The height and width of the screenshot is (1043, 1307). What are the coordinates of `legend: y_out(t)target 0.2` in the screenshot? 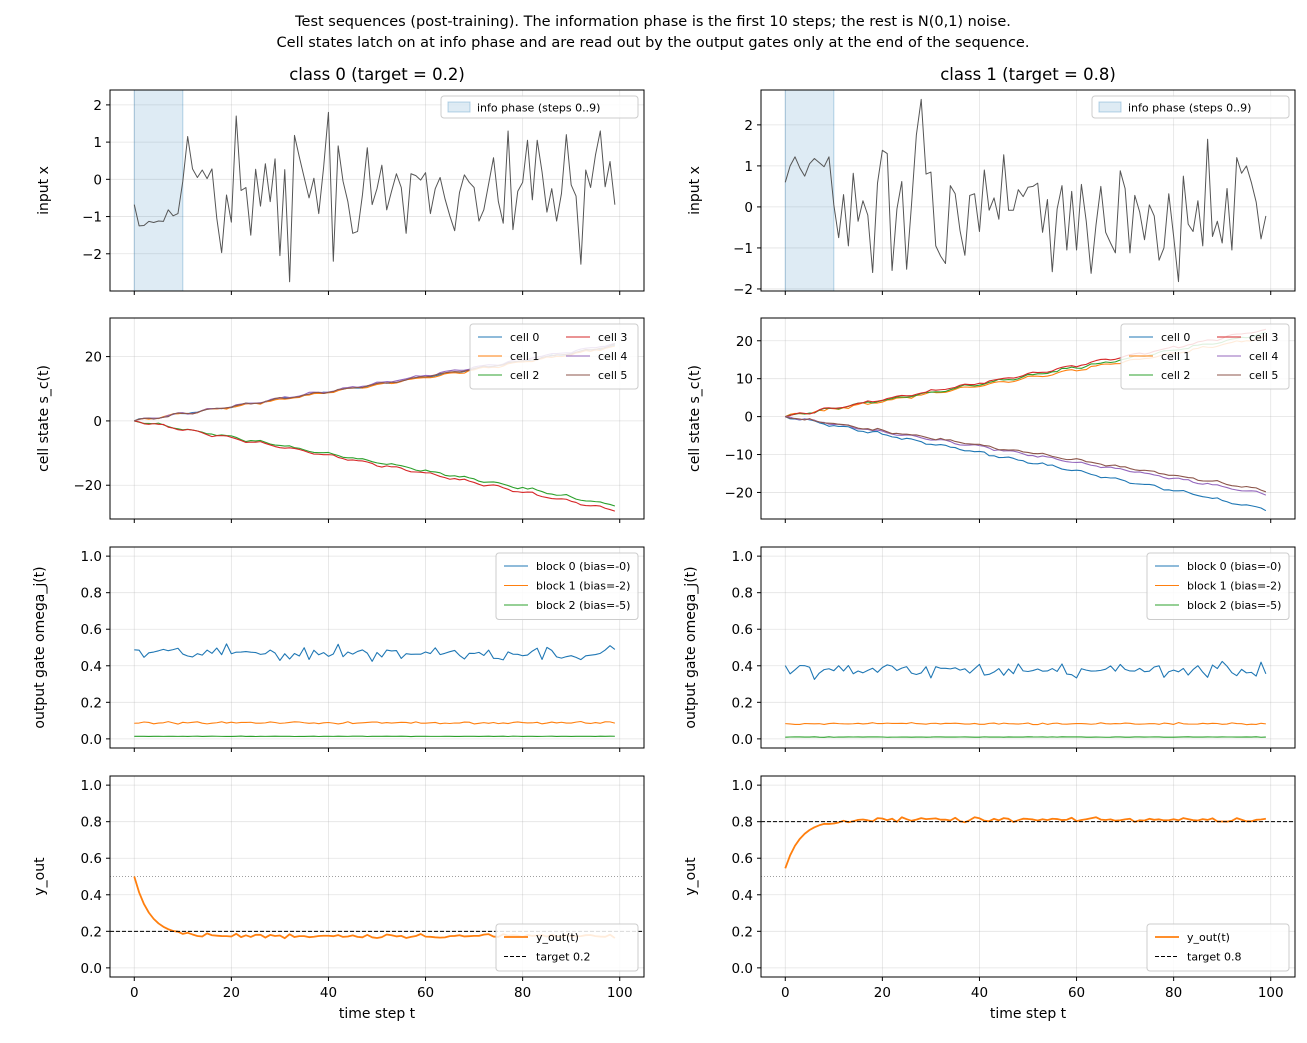 It's located at (567, 947).